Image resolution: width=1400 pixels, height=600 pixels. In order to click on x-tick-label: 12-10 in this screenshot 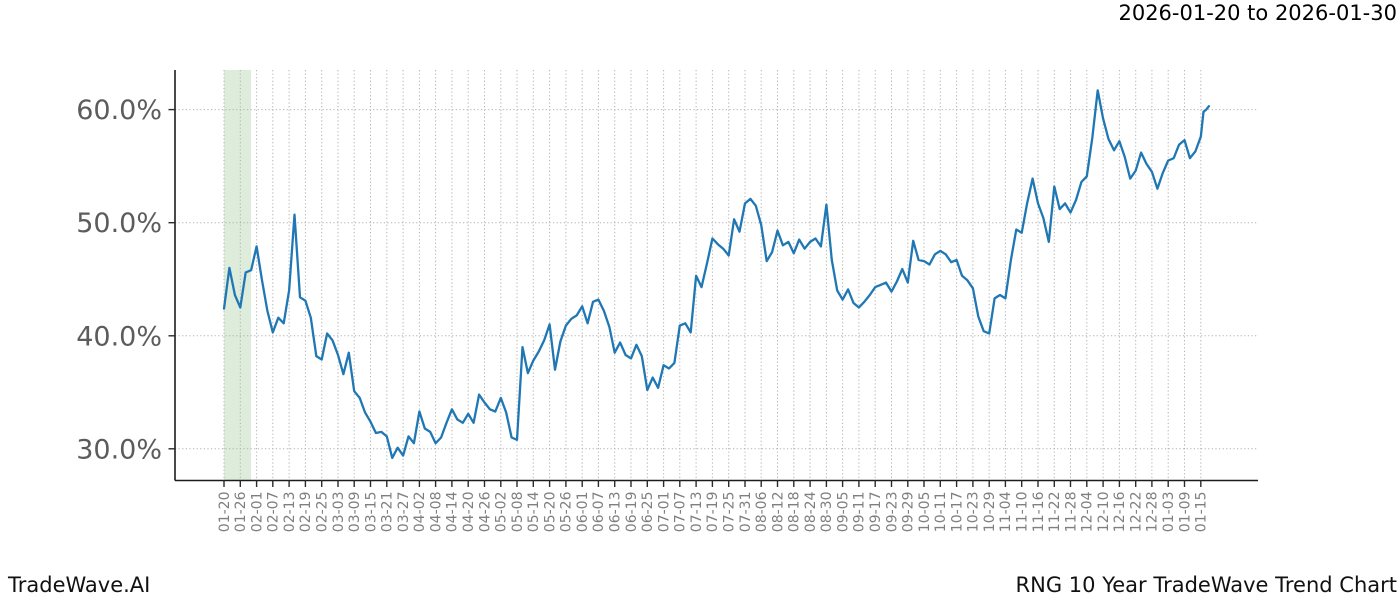, I will do `click(1104, 512)`.